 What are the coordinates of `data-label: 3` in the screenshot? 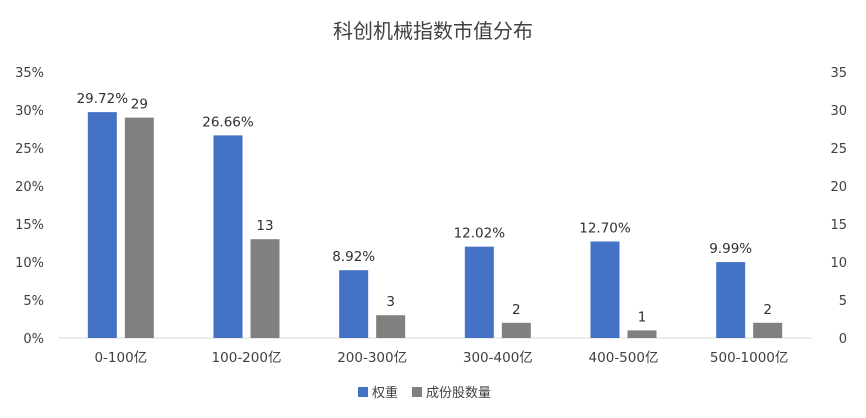 It's located at (390, 302).